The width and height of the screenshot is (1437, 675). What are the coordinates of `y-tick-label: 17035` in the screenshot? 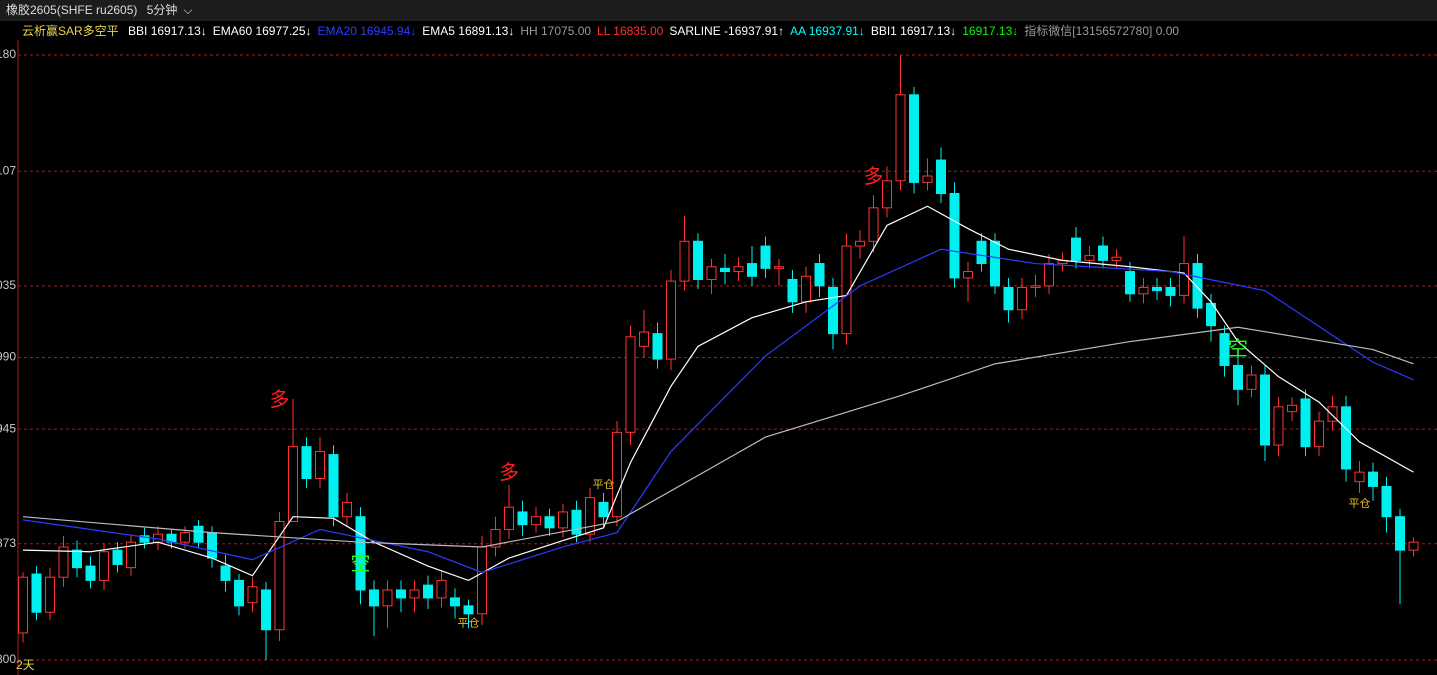 It's located at (8, 285).